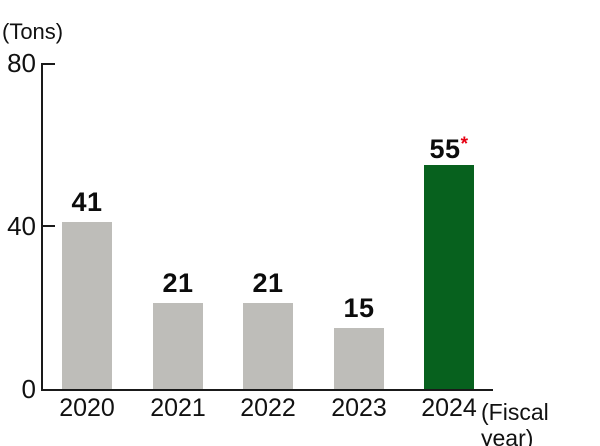  I want to click on bar-value-label-2024: 55*, so click(449, 149).